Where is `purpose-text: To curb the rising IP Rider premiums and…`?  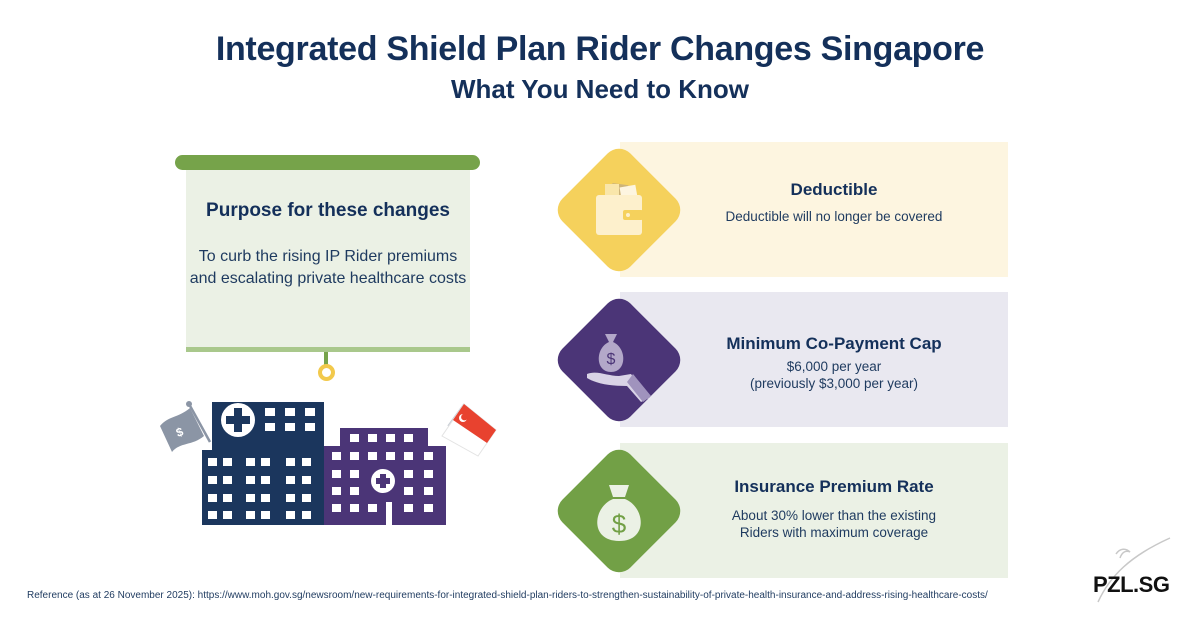
purpose-text: To curb the rising IP Rider premiums and… is located at coordinates (328, 267).